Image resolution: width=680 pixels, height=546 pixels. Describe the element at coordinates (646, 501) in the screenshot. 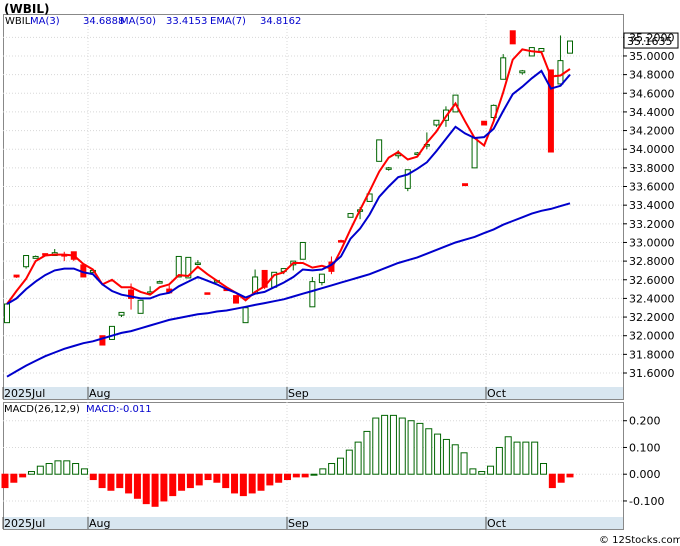

I see `macd-y-tick-label: -0.100` at that location.